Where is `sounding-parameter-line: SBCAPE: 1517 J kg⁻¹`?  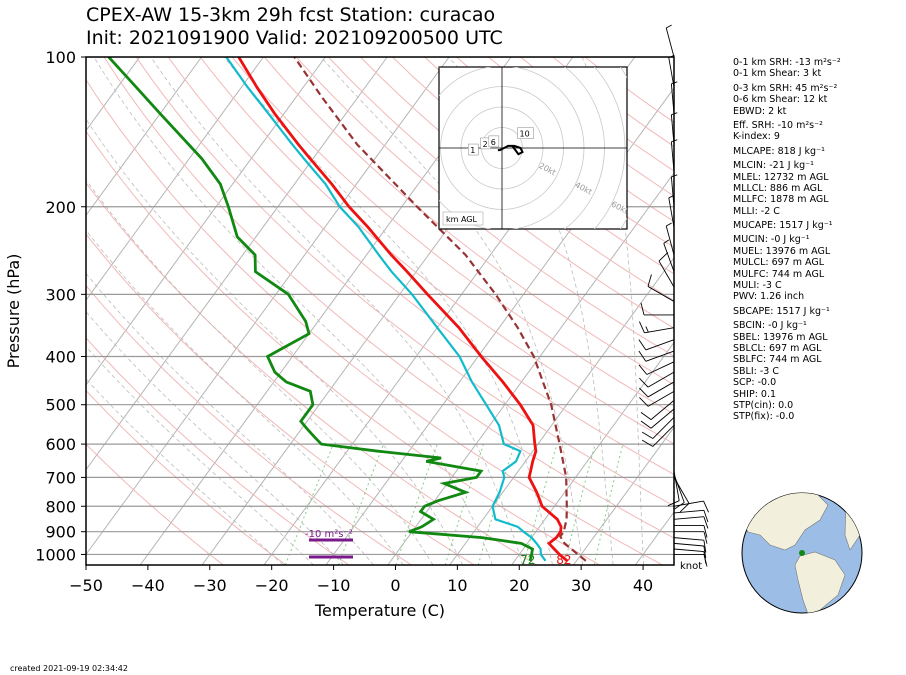
sounding-parameter-line: SBCAPE: 1517 J kg⁻¹ is located at coordinates (781, 311).